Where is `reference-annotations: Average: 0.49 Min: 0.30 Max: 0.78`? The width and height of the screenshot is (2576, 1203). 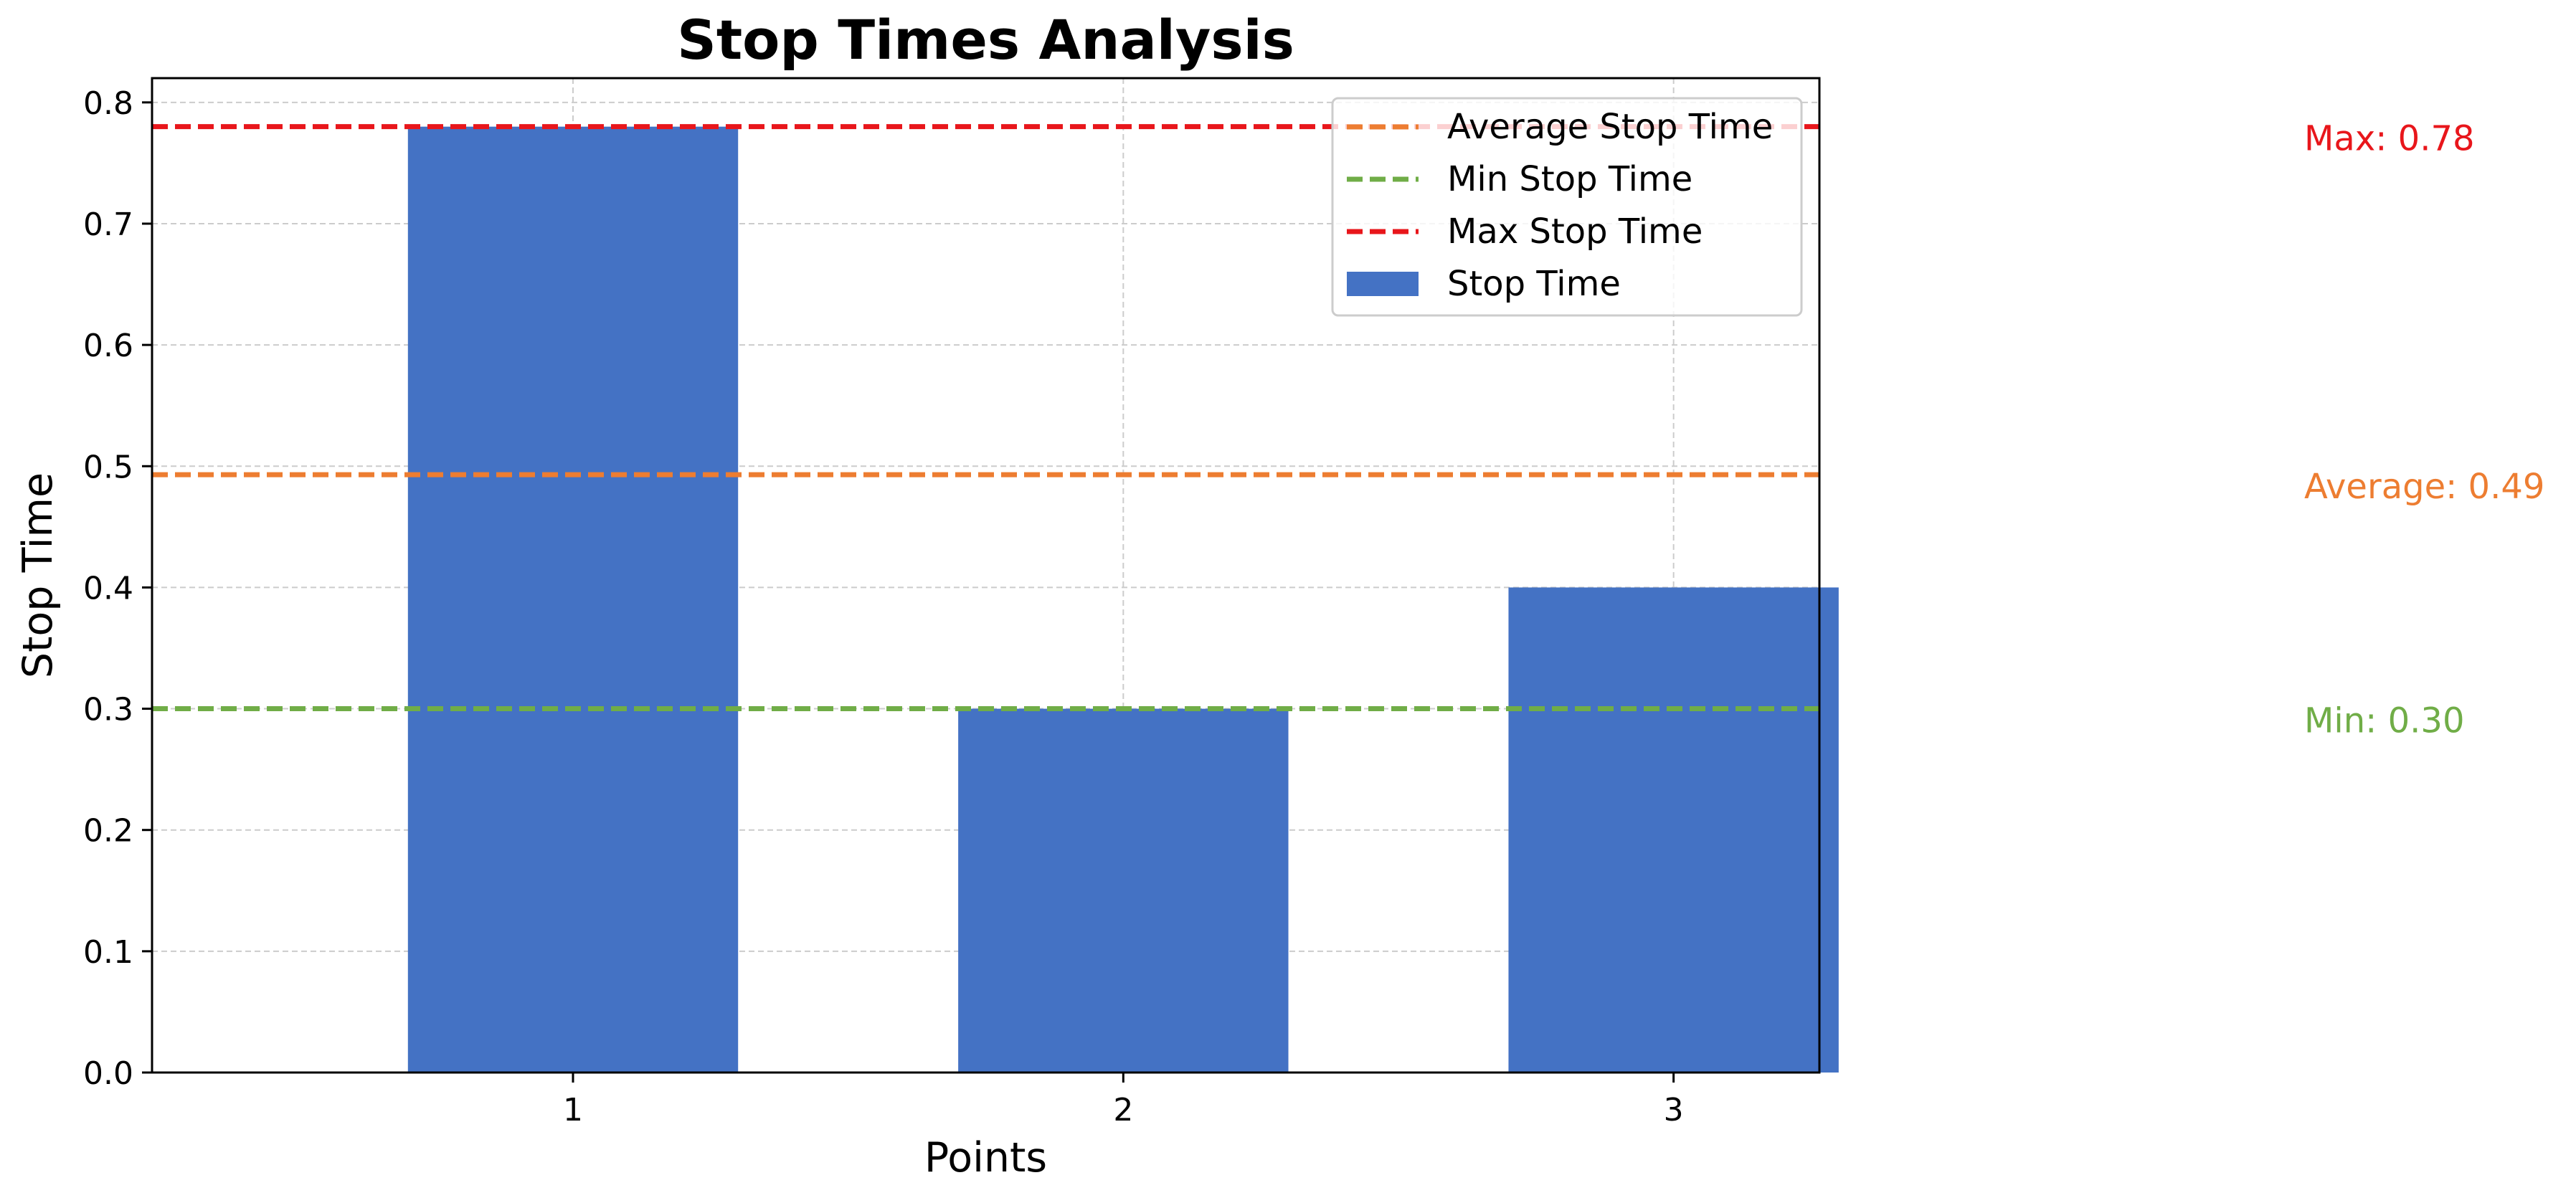 reference-annotations: Average: 0.49 Min: 0.30 Max: 0.78 is located at coordinates (2424, 430).